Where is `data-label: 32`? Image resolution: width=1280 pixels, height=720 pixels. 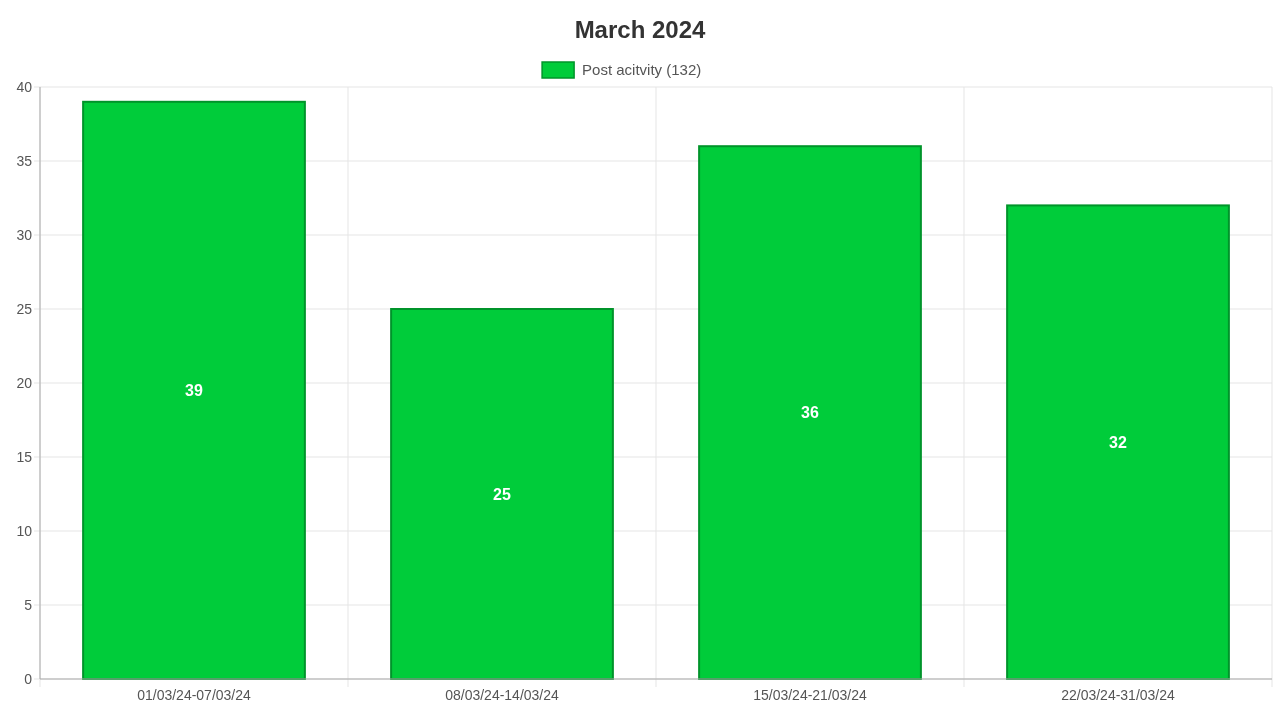 data-label: 32 is located at coordinates (1118, 442).